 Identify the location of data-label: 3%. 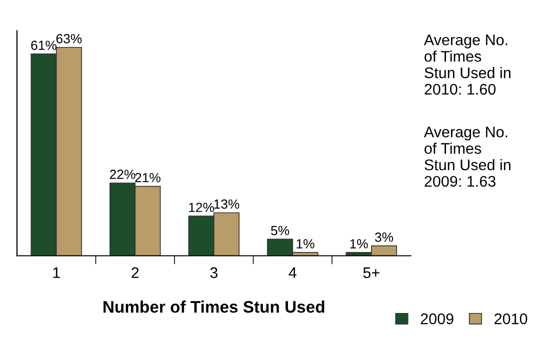
(384, 237).